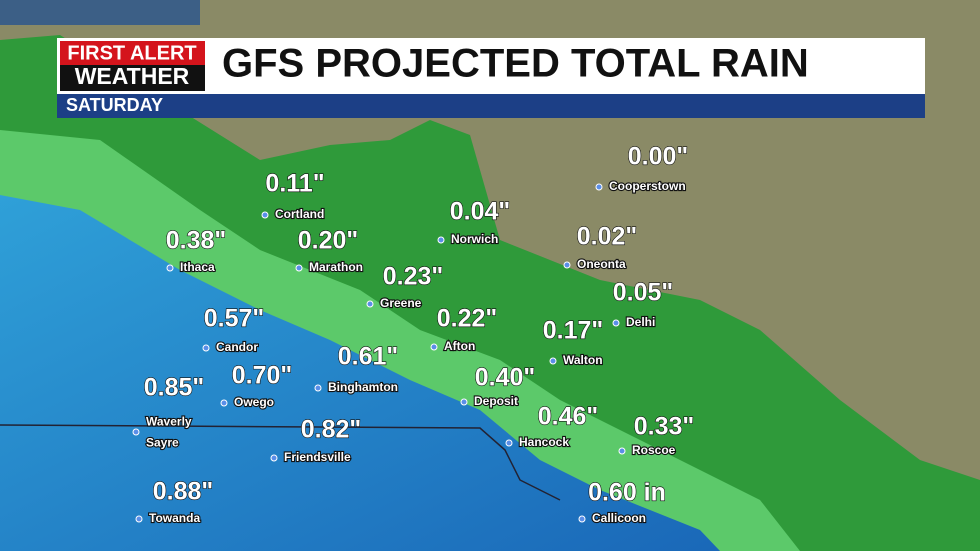  What do you see at coordinates (234, 319) in the screenshot?
I see `rain-amount: 0.57"` at bounding box center [234, 319].